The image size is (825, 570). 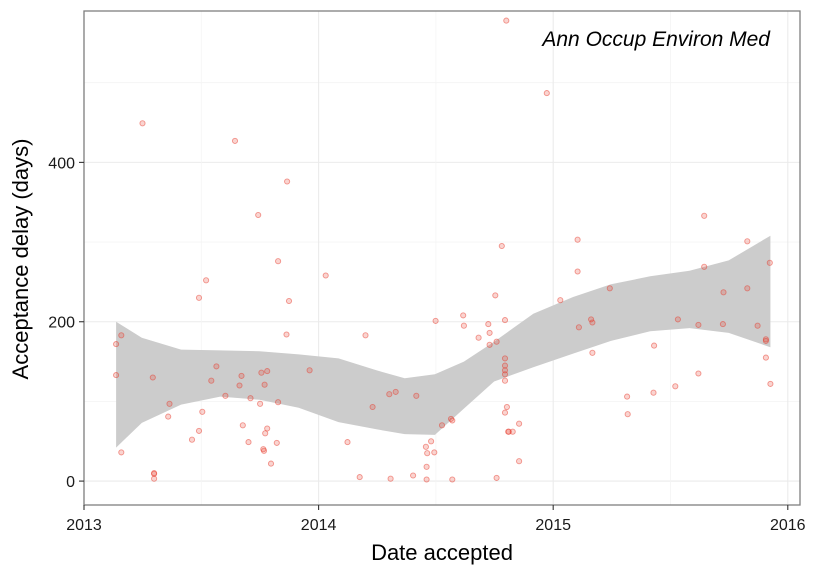 I want to click on y-tick-labels: 0 200 400, so click(x=61, y=323).